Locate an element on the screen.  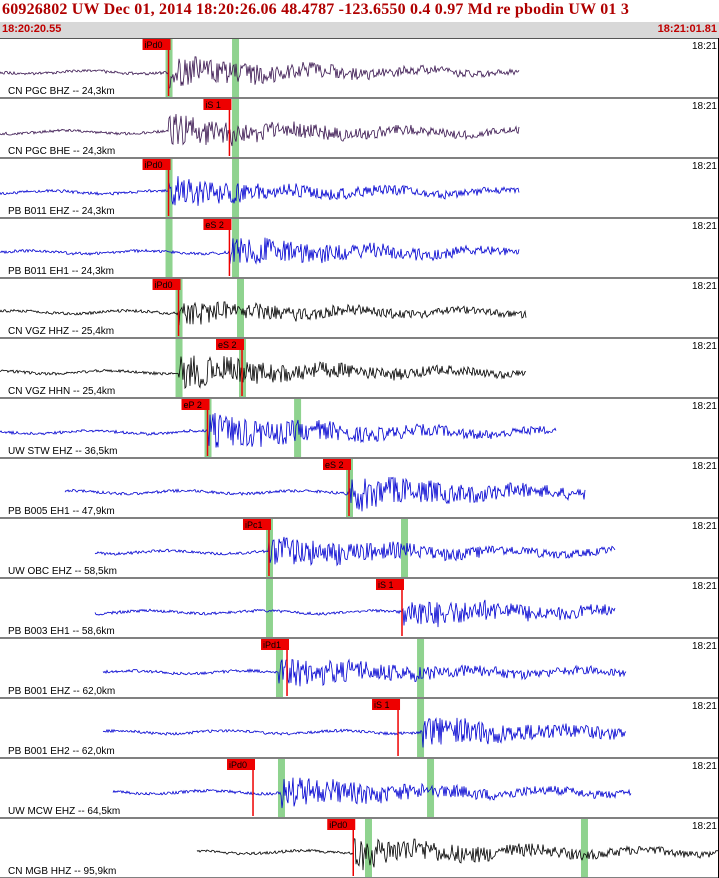
trace-row: eS 2 PB B011 EH1 -- 24,3km 18:21 is located at coordinates (359, 249).